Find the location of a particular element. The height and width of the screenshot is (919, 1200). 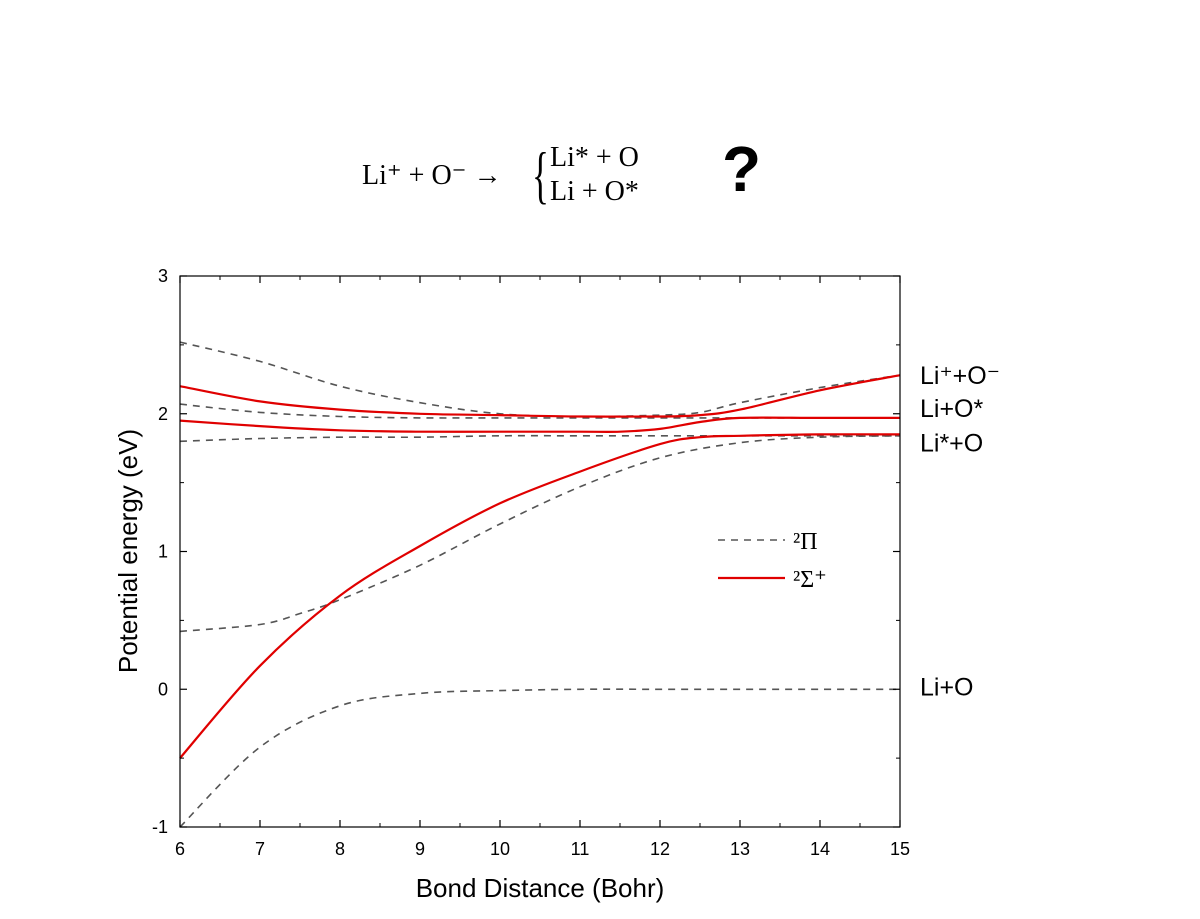

x-tick-label: 10 is located at coordinates (500, 849).